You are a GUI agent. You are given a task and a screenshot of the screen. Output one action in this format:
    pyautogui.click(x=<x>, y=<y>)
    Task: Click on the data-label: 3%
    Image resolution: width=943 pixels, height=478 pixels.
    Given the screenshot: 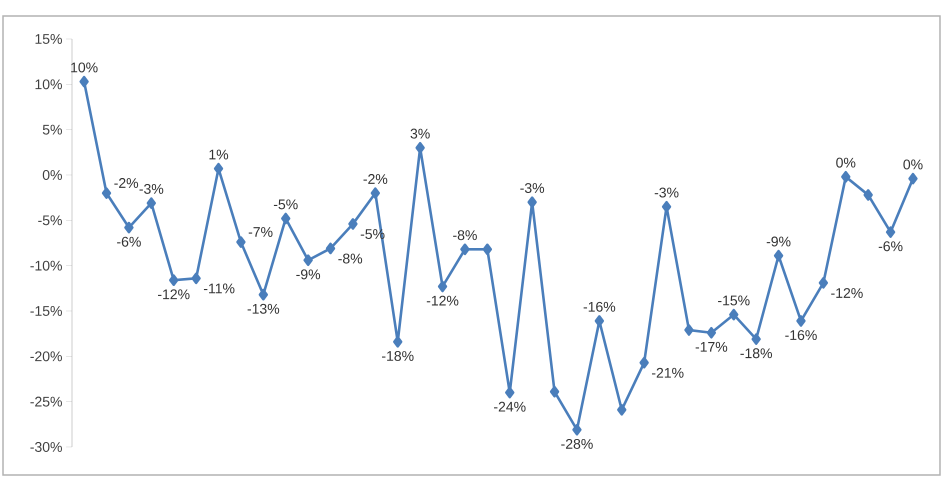 What is the action you would take?
    pyautogui.click(x=420, y=133)
    